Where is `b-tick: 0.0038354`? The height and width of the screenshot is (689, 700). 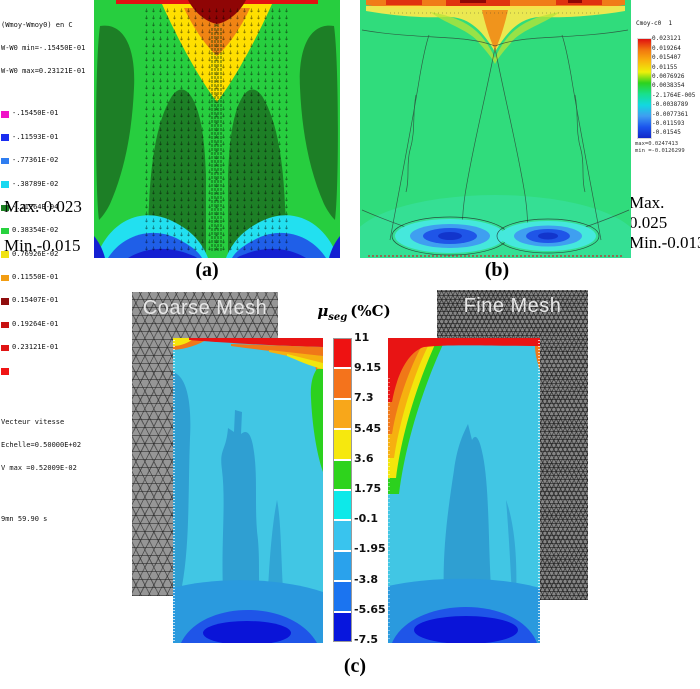
b-tick: 0.0038354 is located at coordinates (668, 85).